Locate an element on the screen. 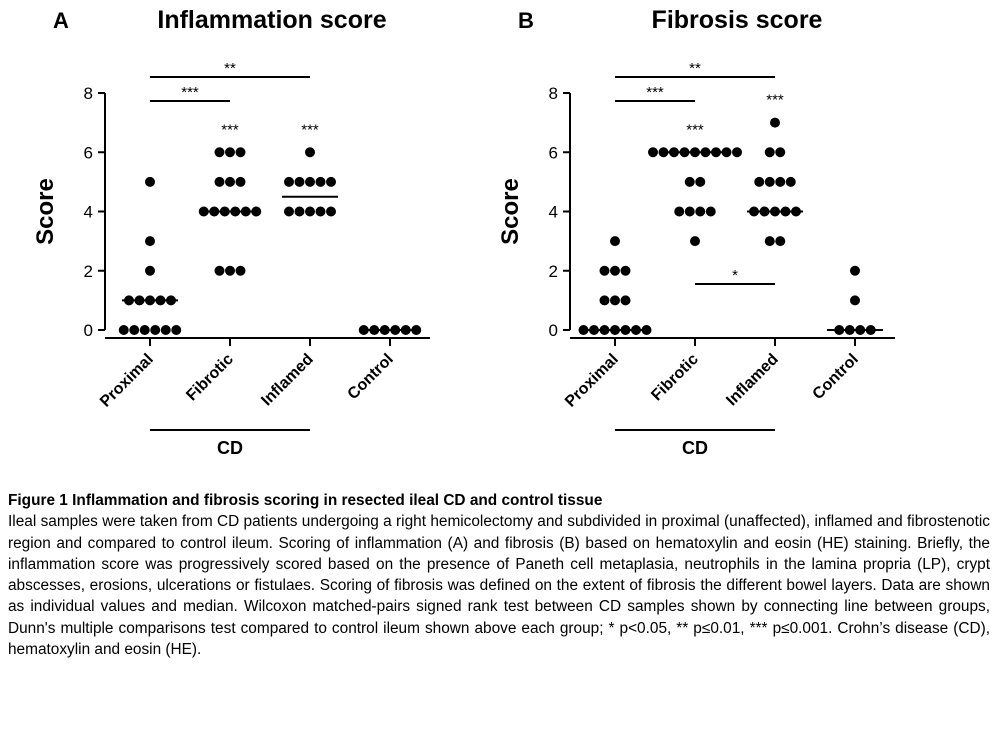  panel-label: A is located at coordinates (61, 20).